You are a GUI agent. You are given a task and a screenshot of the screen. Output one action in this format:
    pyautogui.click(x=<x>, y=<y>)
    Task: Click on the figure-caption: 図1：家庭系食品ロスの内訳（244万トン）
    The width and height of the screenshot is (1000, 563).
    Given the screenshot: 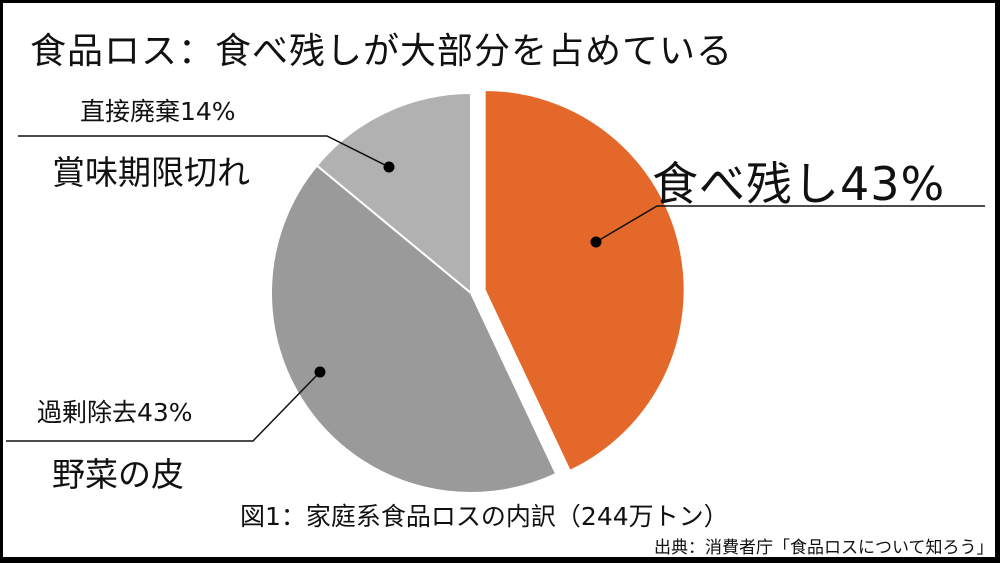 What is the action you would take?
    pyautogui.click(x=484, y=516)
    